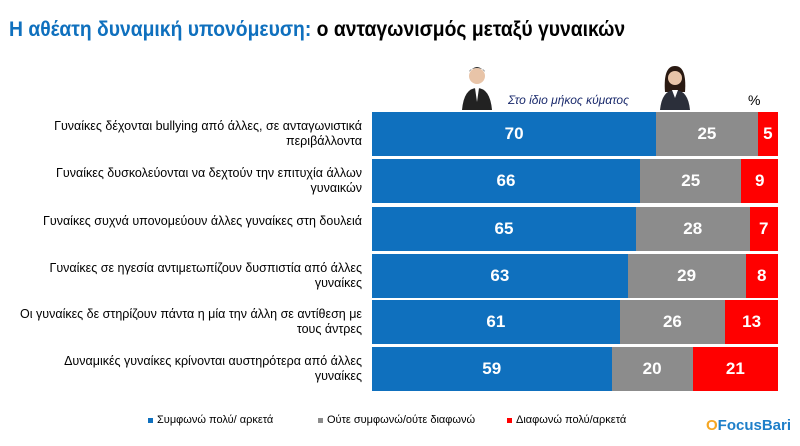 The height and width of the screenshot is (446, 800). I want to click on data-label: 65, so click(504, 228).